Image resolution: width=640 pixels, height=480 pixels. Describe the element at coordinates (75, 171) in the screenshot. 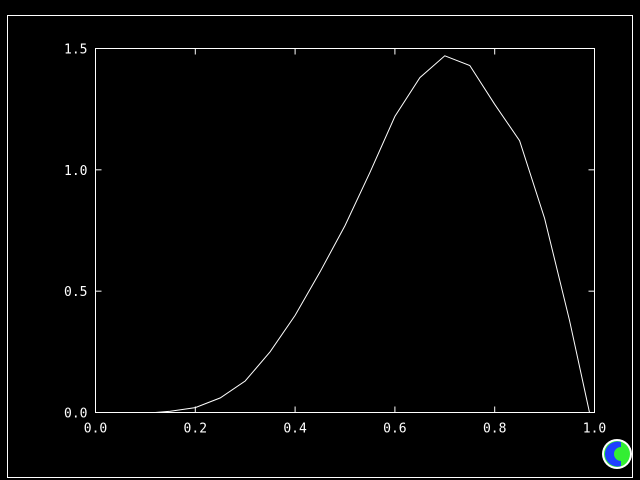

I see `y-tick-label: 1.0` at that location.